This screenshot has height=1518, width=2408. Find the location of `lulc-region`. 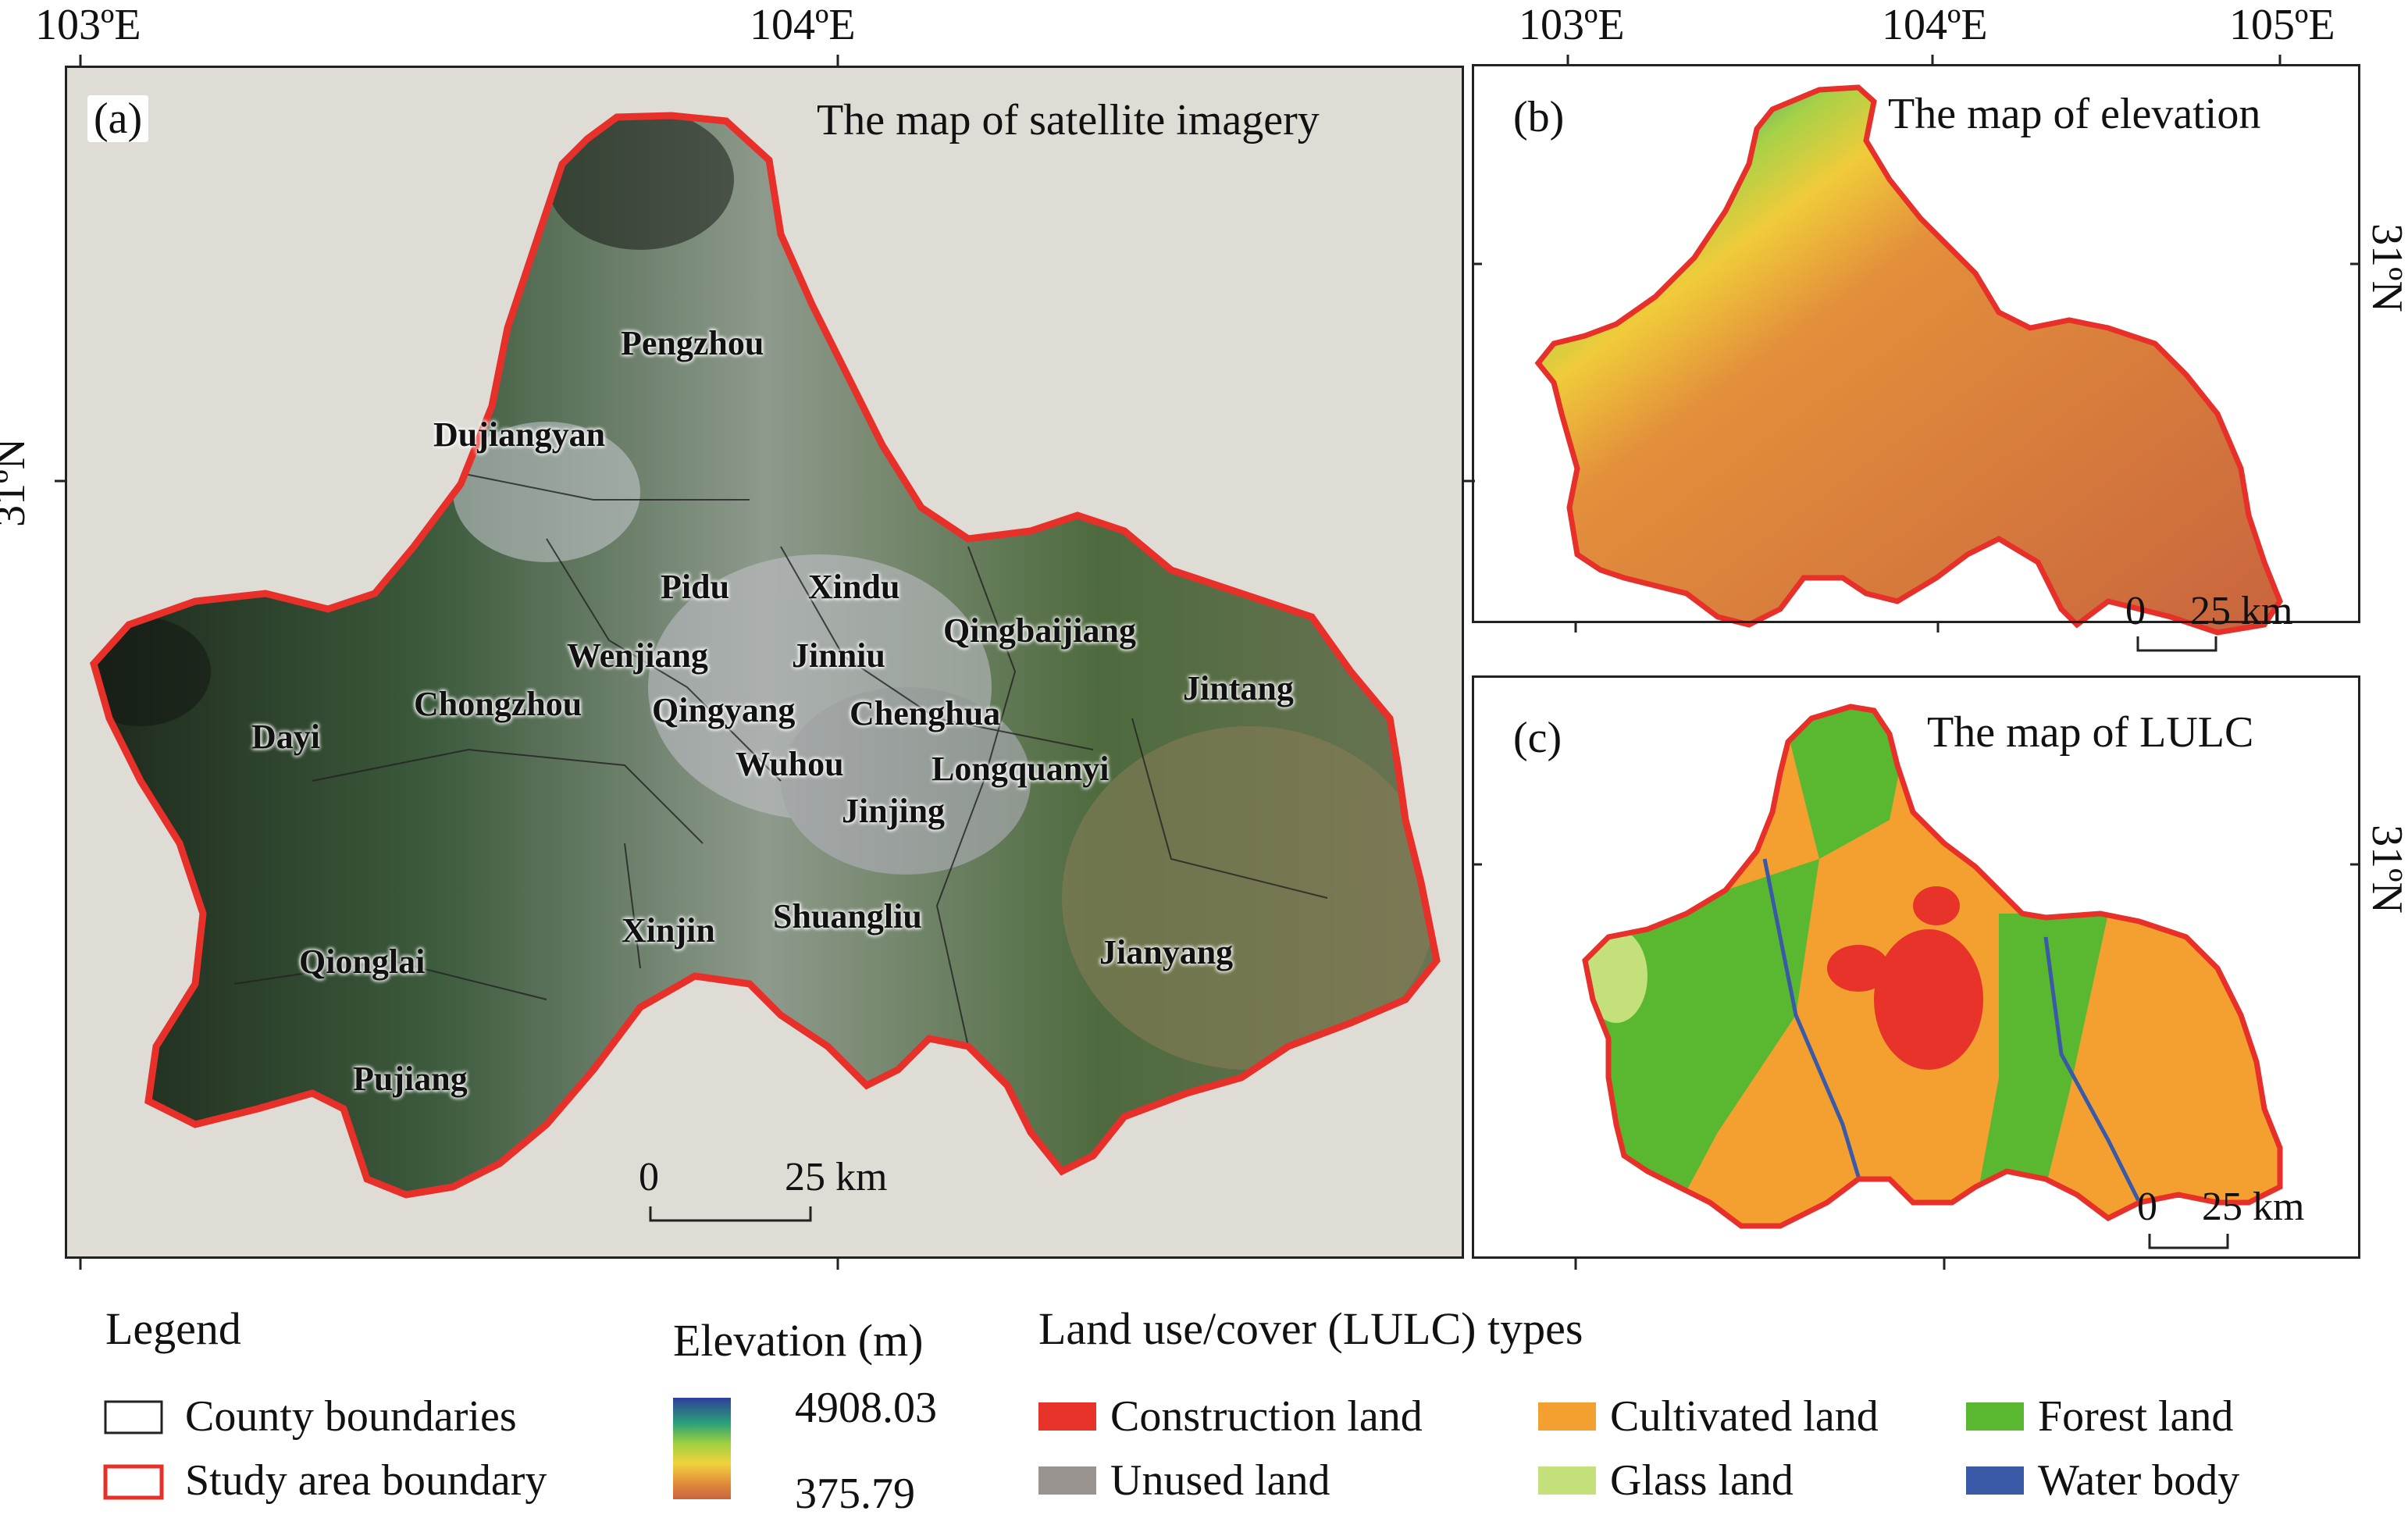

lulc-region is located at coordinates (1928, 976).